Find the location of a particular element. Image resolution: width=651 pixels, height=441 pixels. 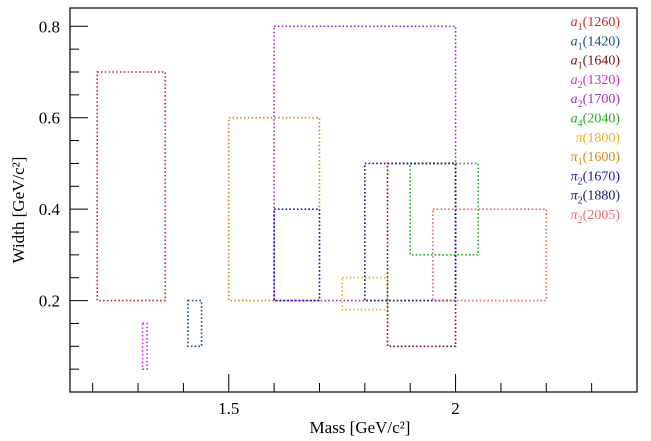

legend-entry-a4-2040: a4(2040) is located at coordinates (596, 121).